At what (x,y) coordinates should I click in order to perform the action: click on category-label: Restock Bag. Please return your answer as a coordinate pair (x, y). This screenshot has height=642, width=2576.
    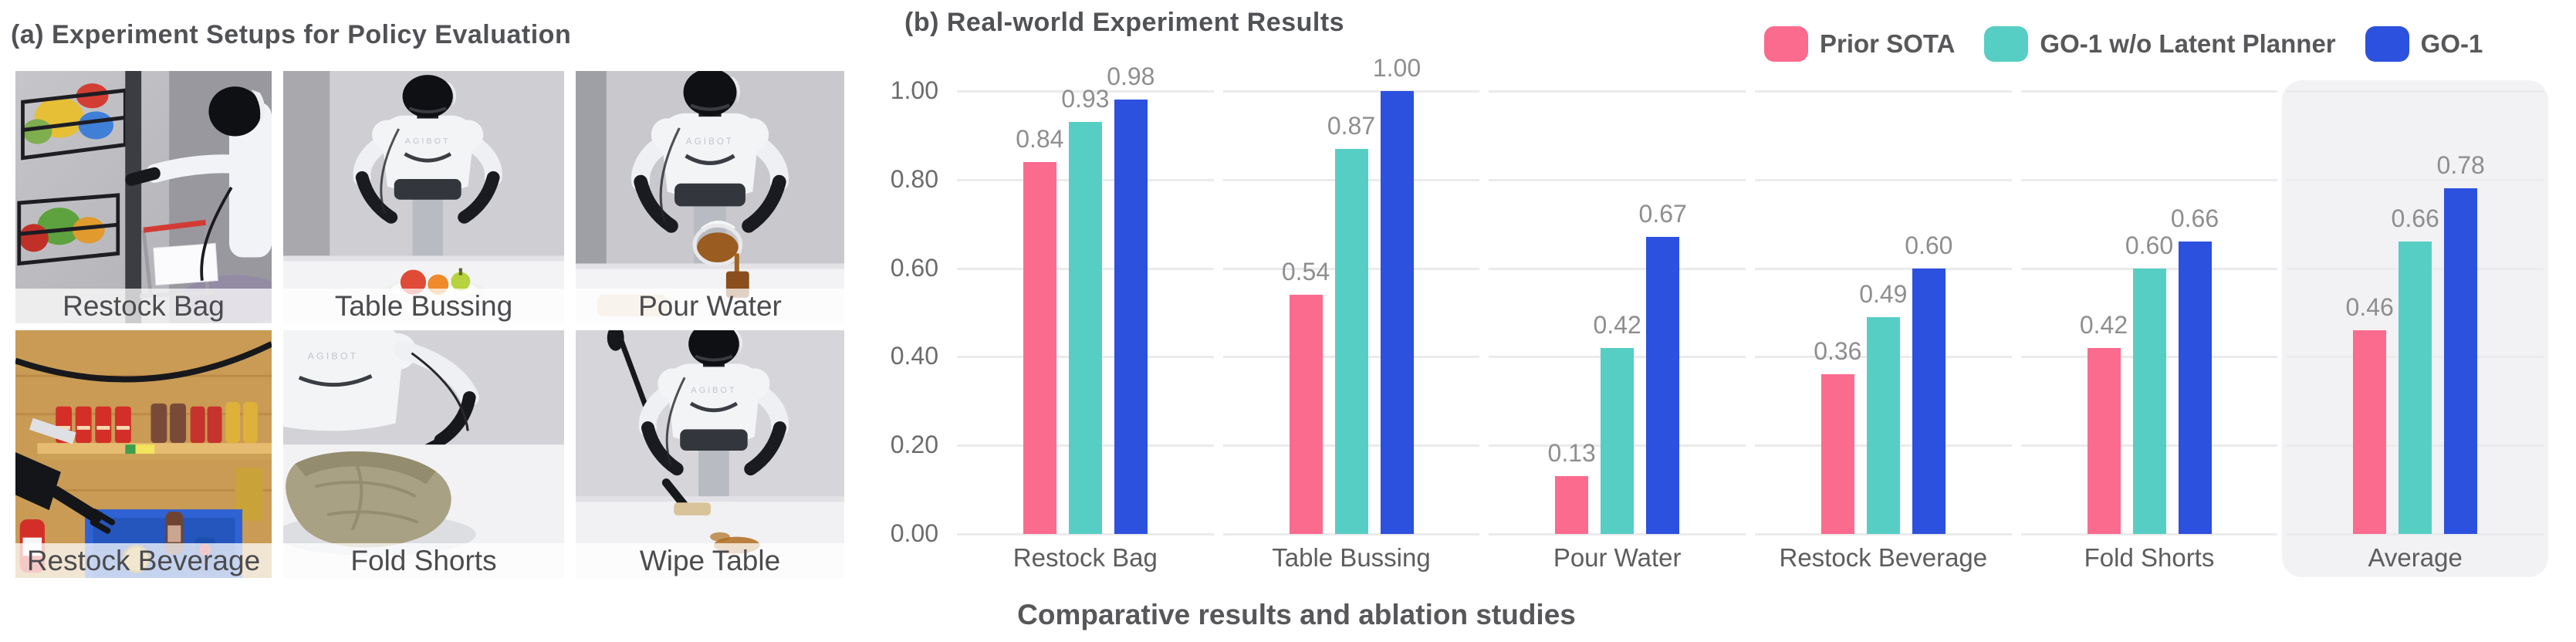
    Looking at the image, I should click on (1085, 557).